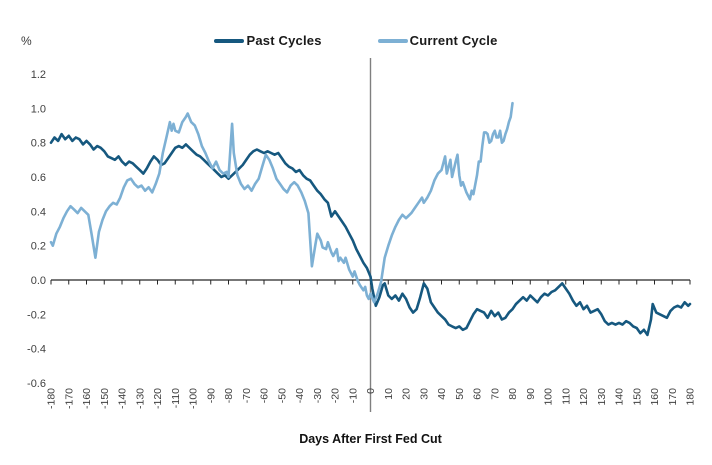  Describe the element at coordinates (371, 391) in the screenshot. I see `x-tick-label: 0` at that location.